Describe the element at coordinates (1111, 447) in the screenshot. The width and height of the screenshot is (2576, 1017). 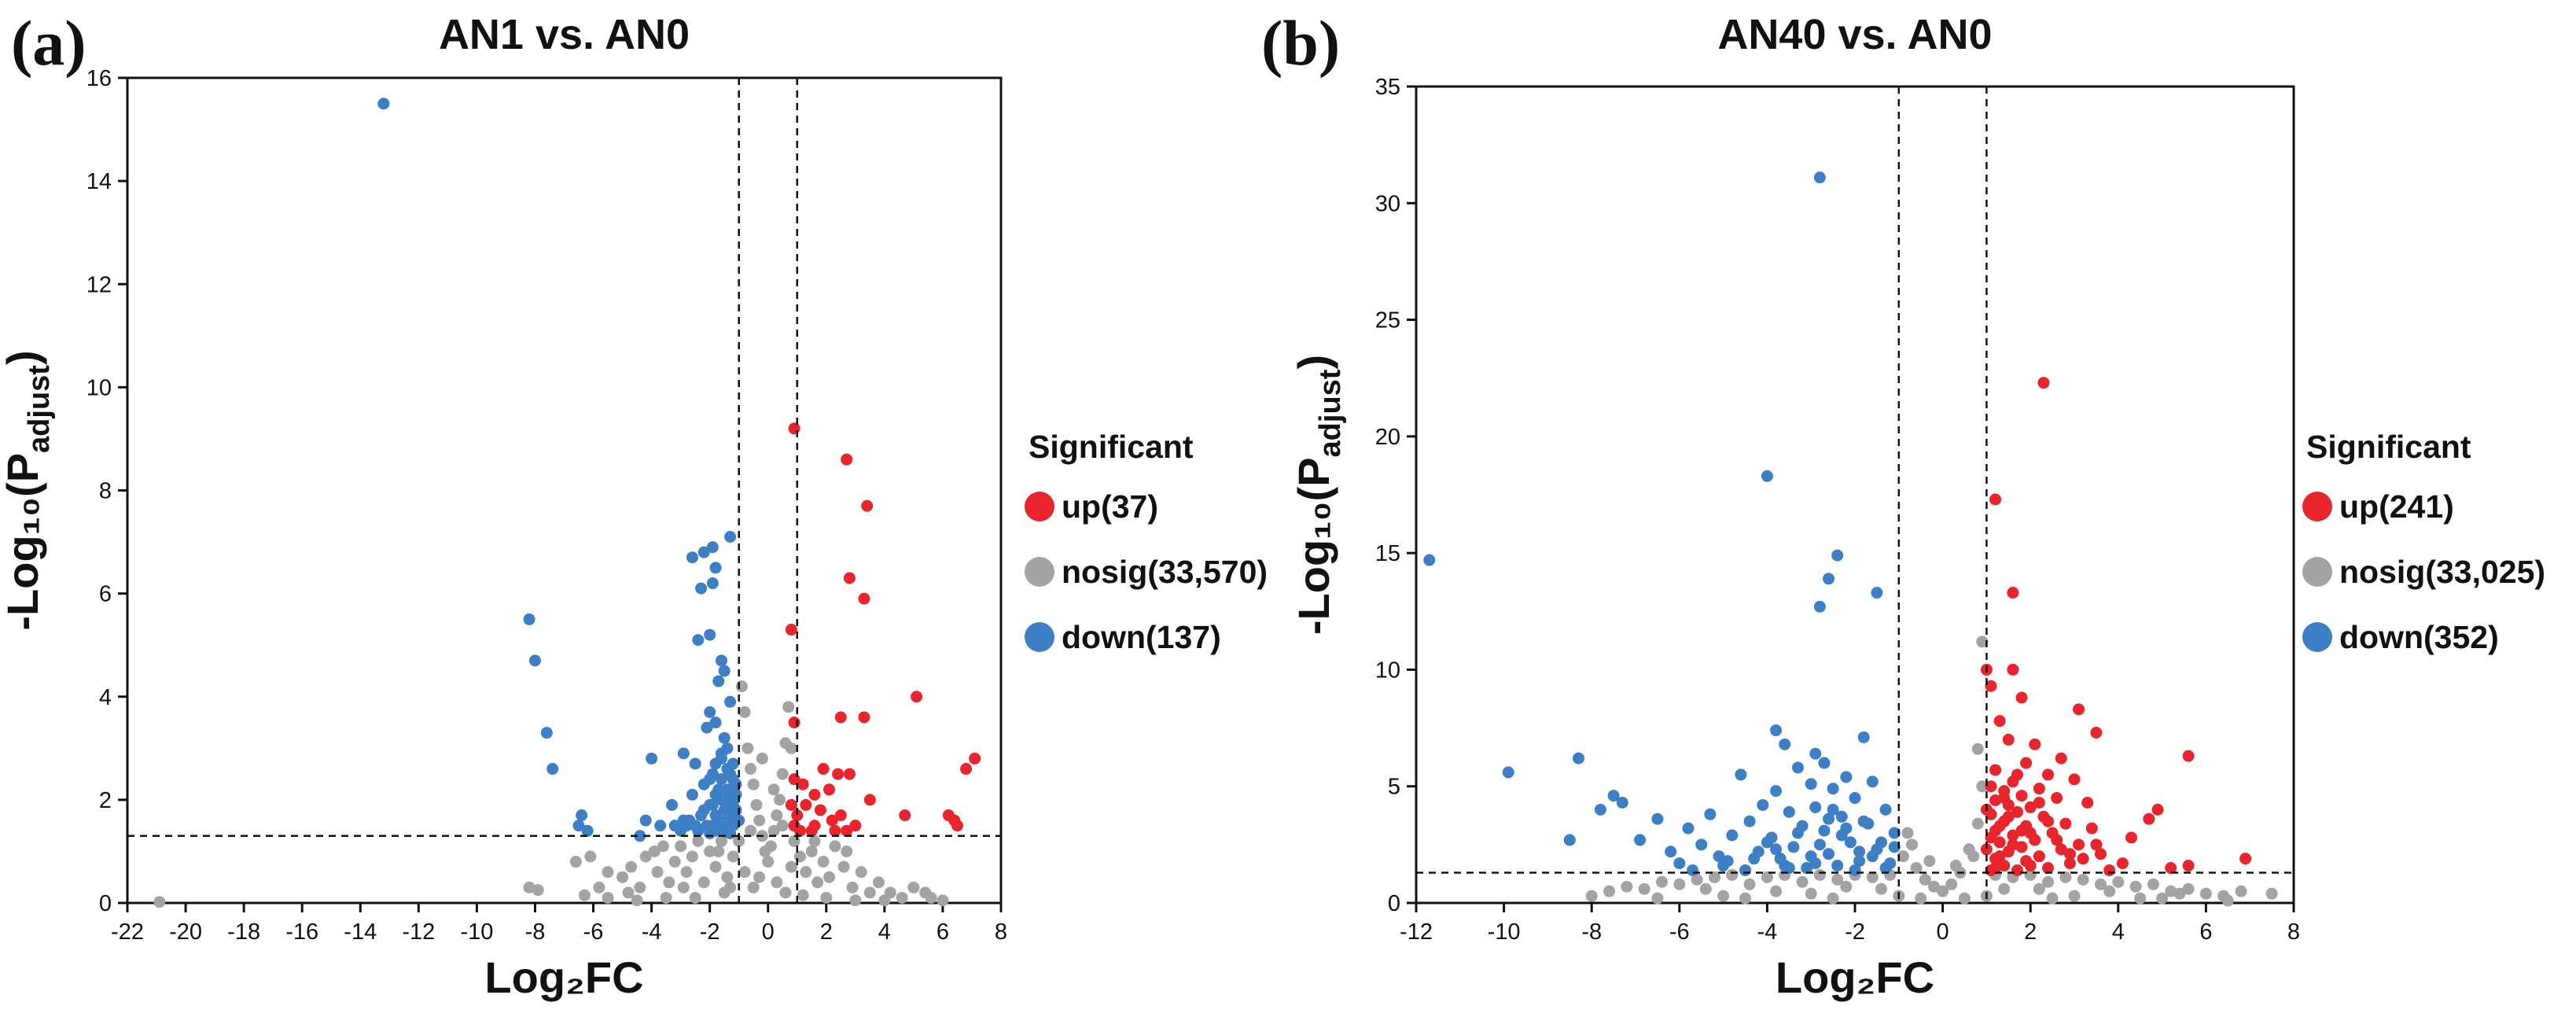
I see `legend-title: Significant` at that location.